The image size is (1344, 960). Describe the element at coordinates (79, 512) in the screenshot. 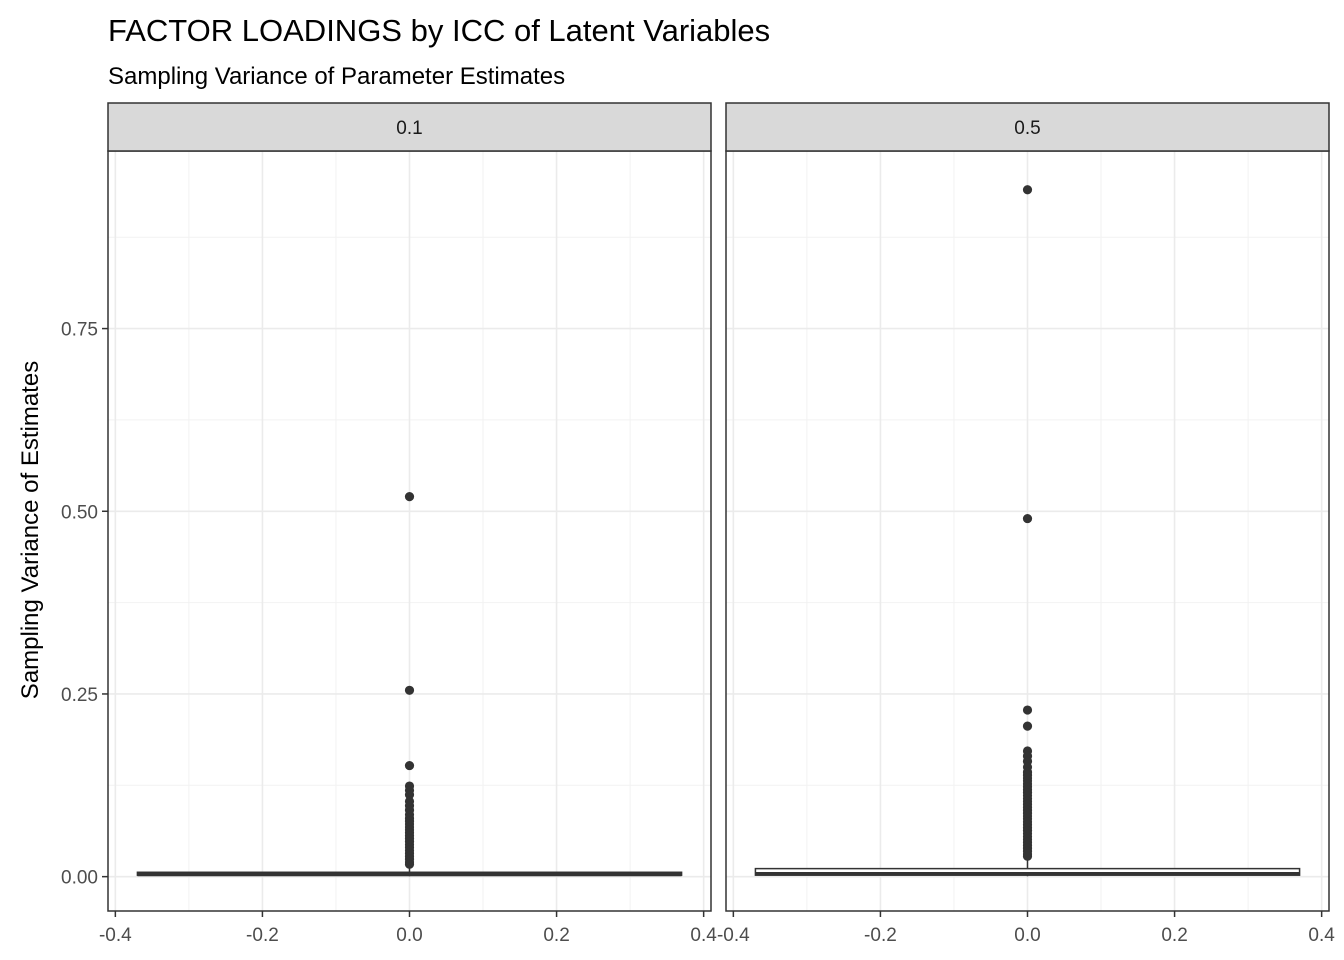

I see `y-tick-label: 0.50` at that location.